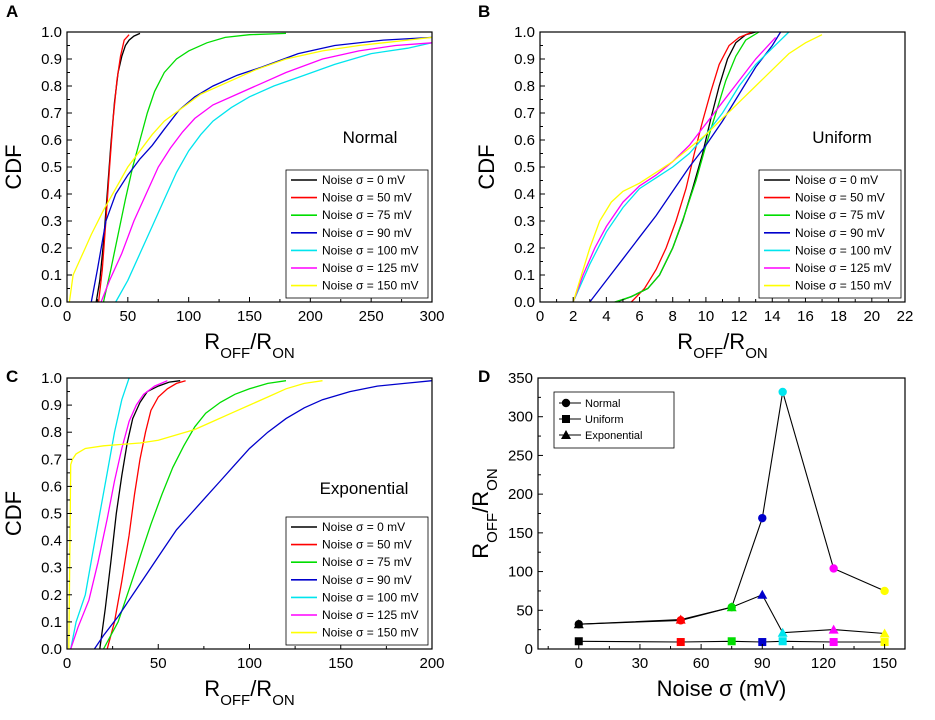 Image resolution: width=935 pixels, height=720 pixels. Describe the element at coordinates (905, 316) in the screenshot. I see `x-tick-label: 22` at that location.